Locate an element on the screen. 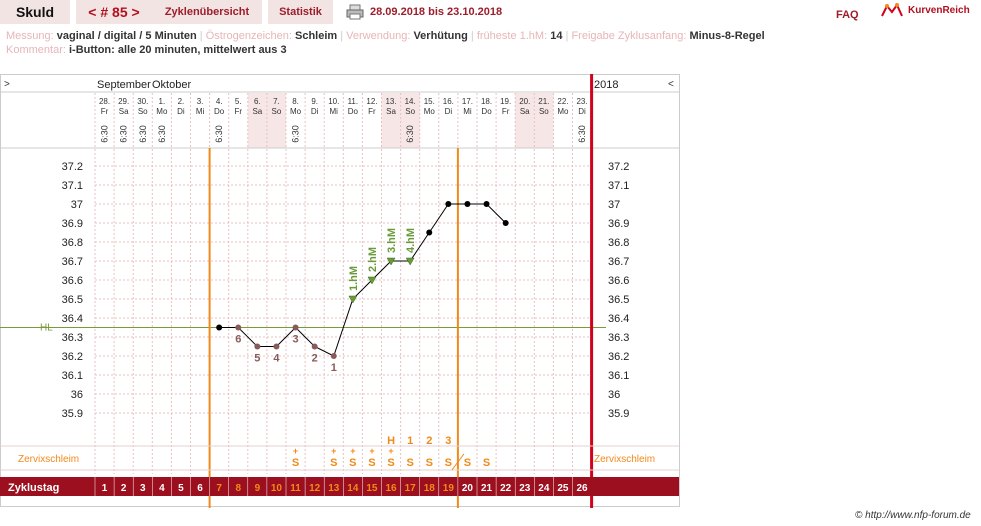 This screenshot has height=526, width=981. y-tick-left: 36.8 is located at coordinates (72, 243).